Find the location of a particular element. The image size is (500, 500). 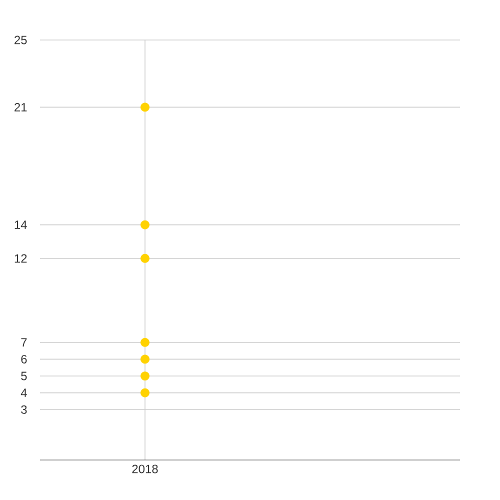

y-tick-label: 25 is located at coordinates (20, 40).